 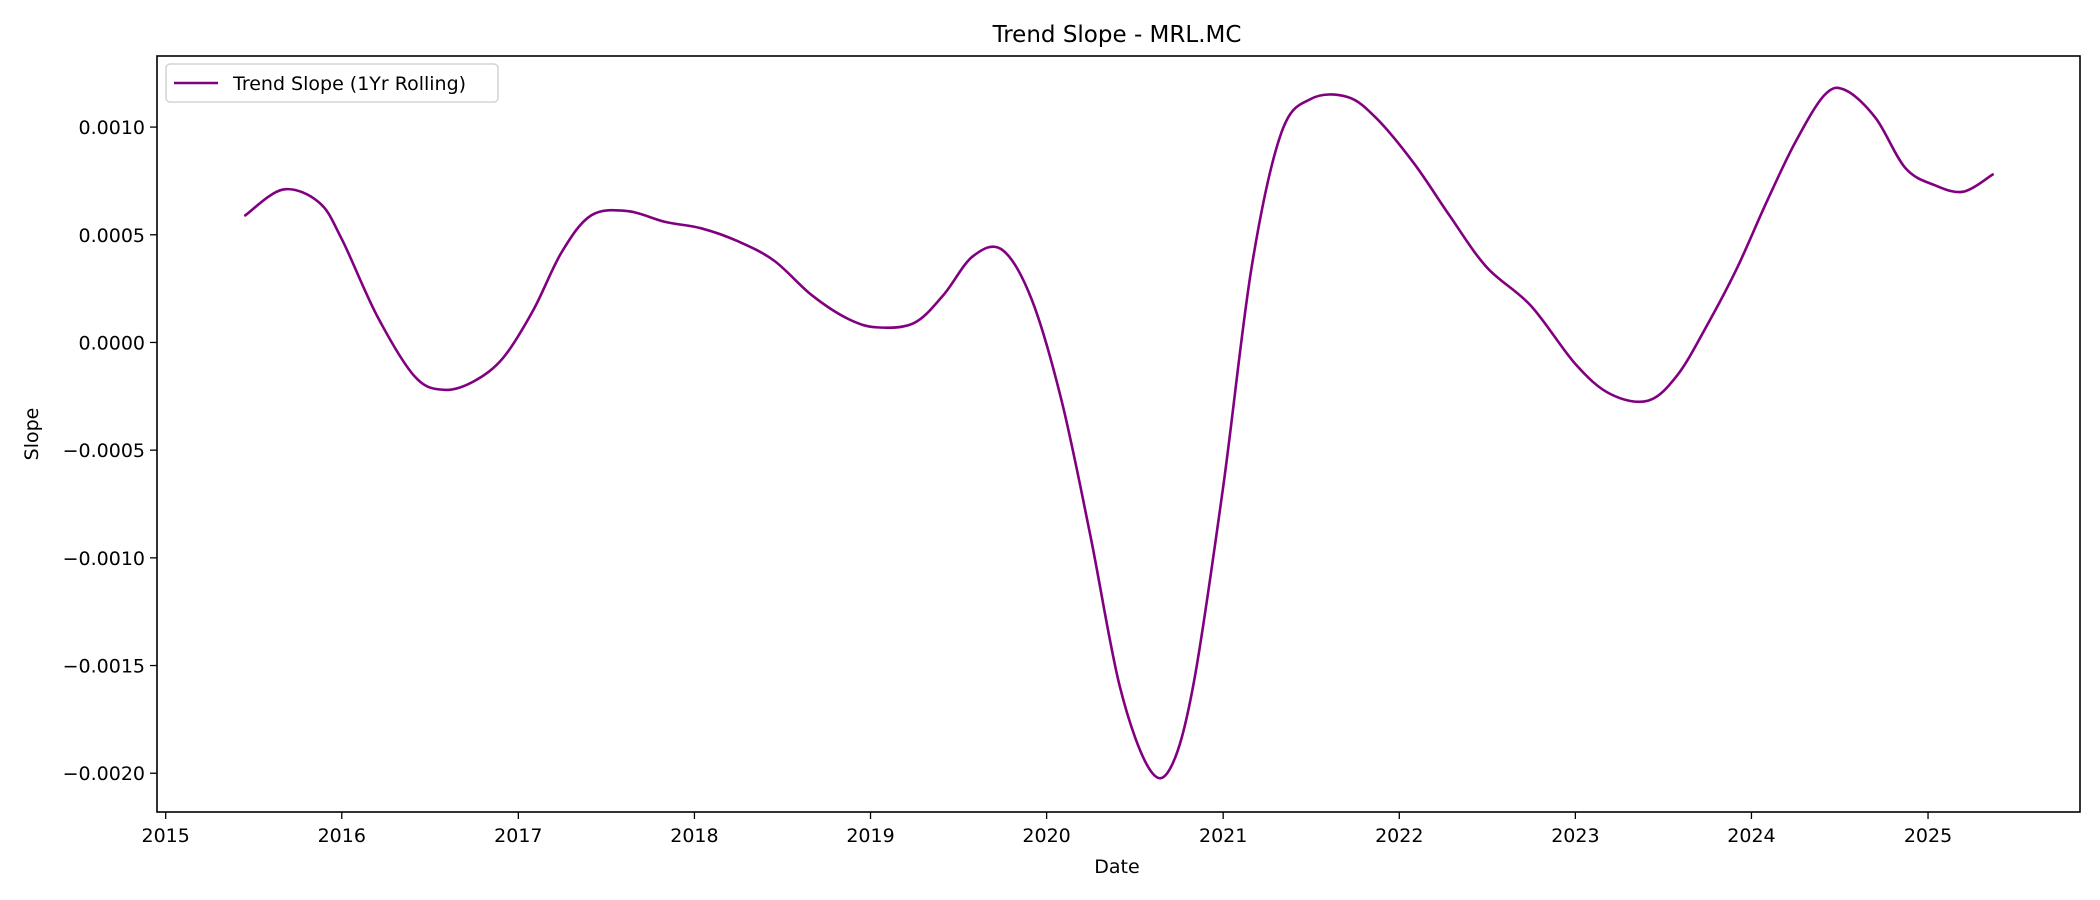 I want to click on x-tick-label: 2015, so click(x=166, y=836).